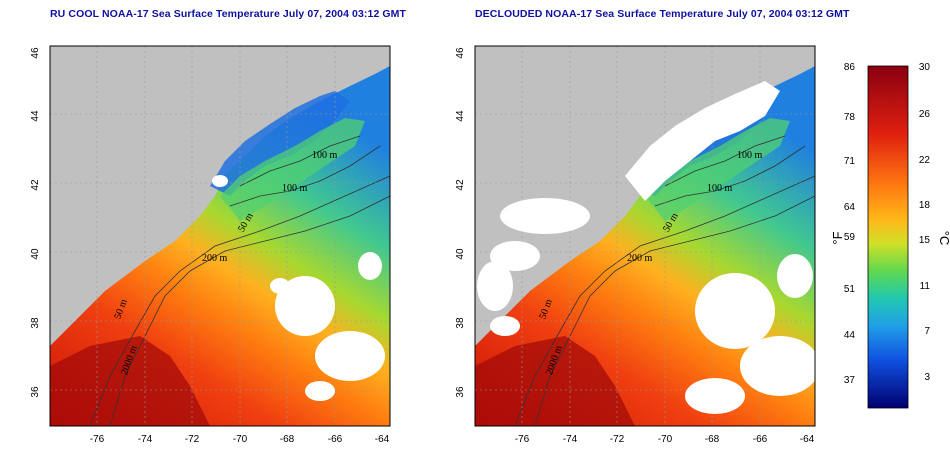  I want to click on c-tick: 7, so click(927, 331).